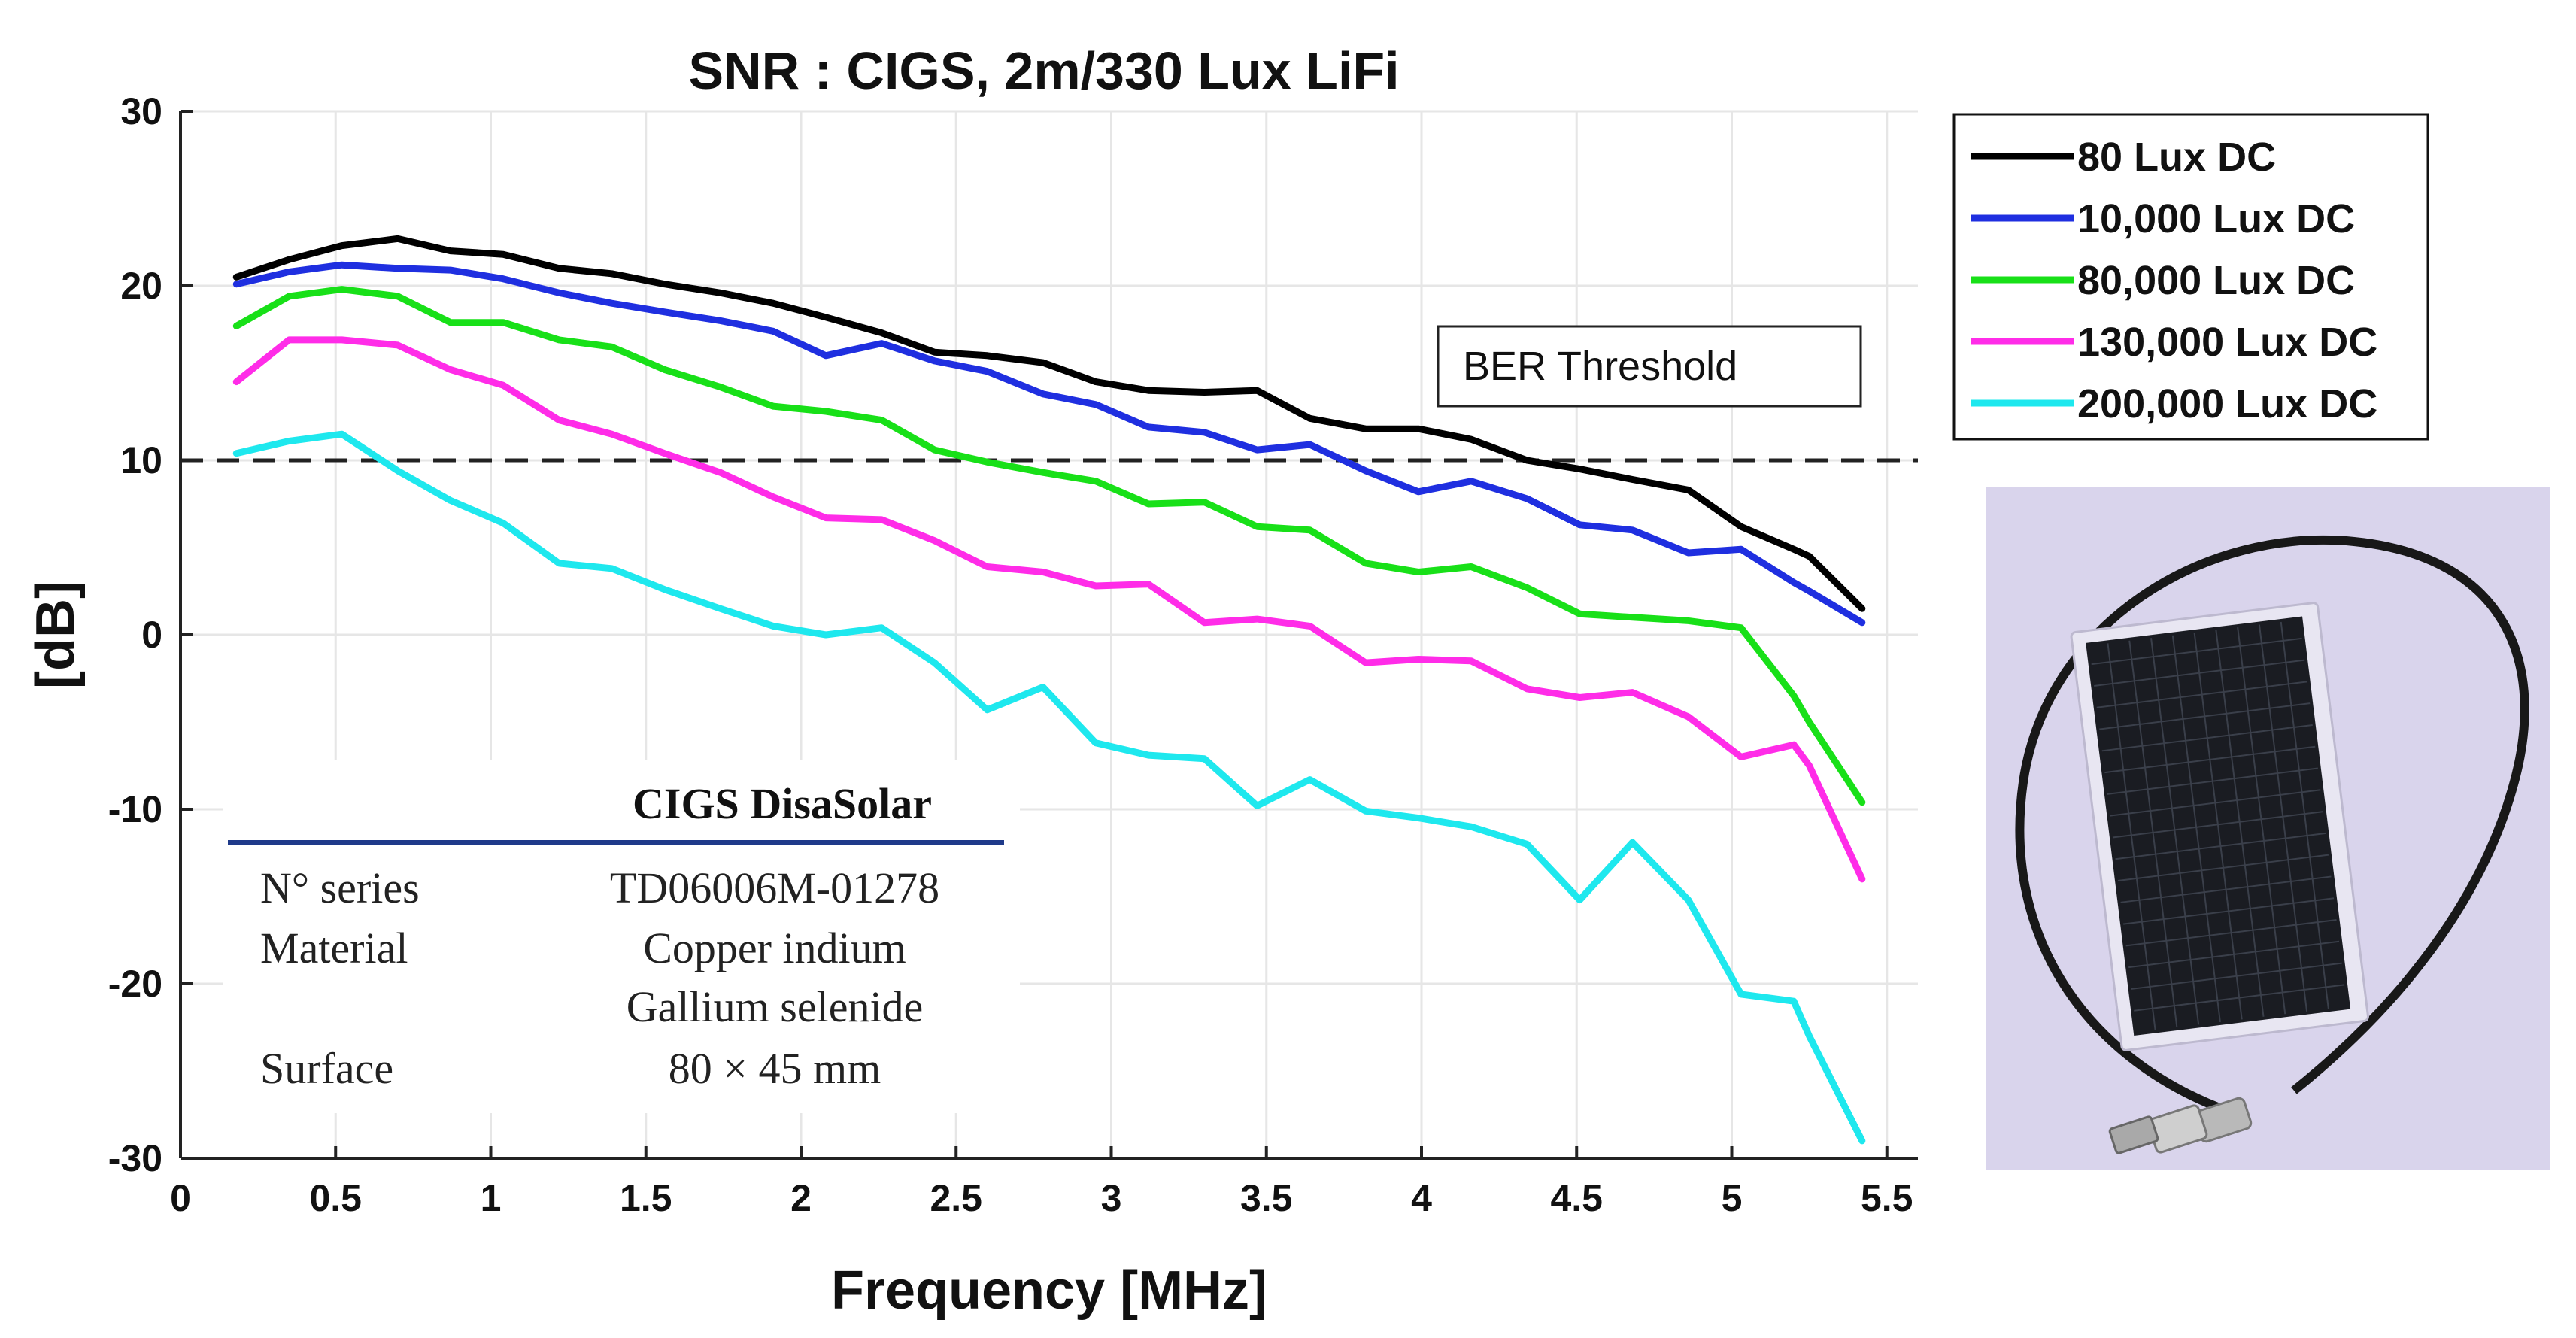 The image size is (2576, 1338). What do you see at coordinates (151, 635) in the screenshot?
I see `y-tick-label-3: 0` at bounding box center [151, 635].